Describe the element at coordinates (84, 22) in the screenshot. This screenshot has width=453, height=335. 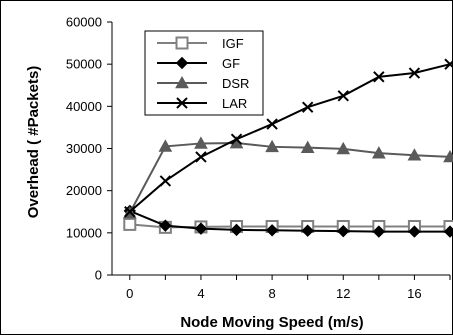
I see `y-tick-label: 60000` at that location.